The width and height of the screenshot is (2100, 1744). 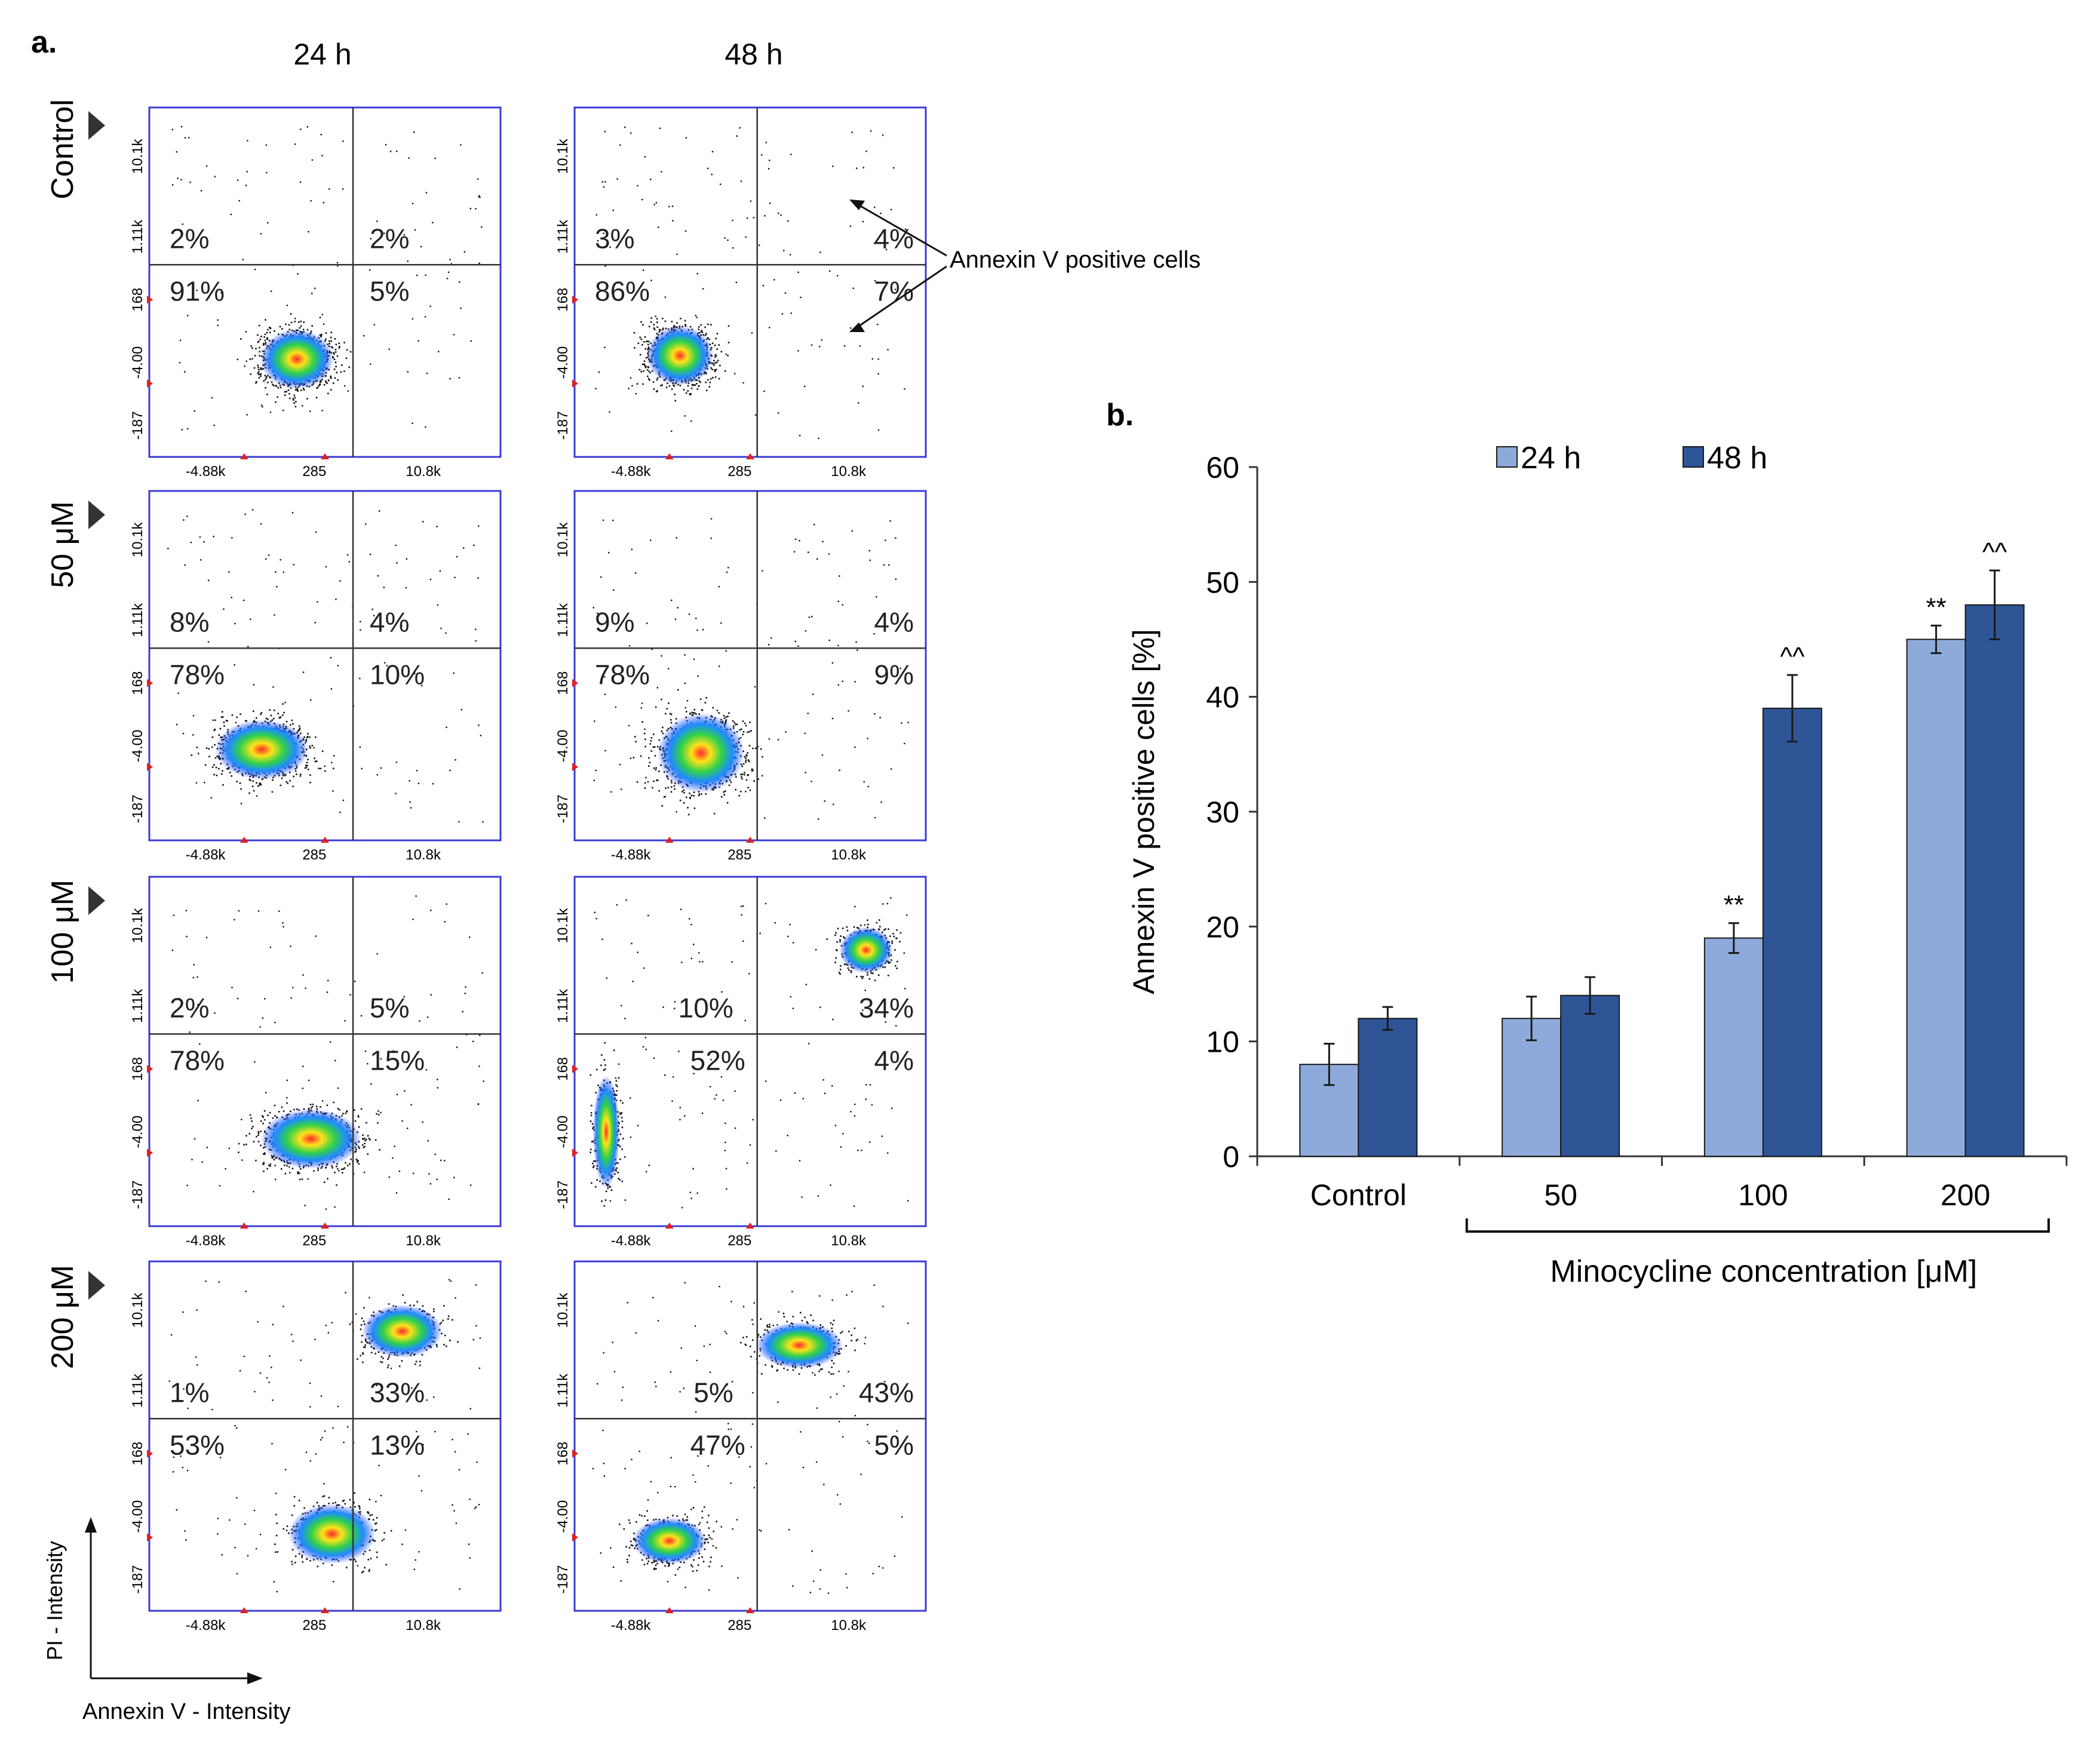 I want to click on y-tick-label-group: 1.11k, so click(x=563, y=620).